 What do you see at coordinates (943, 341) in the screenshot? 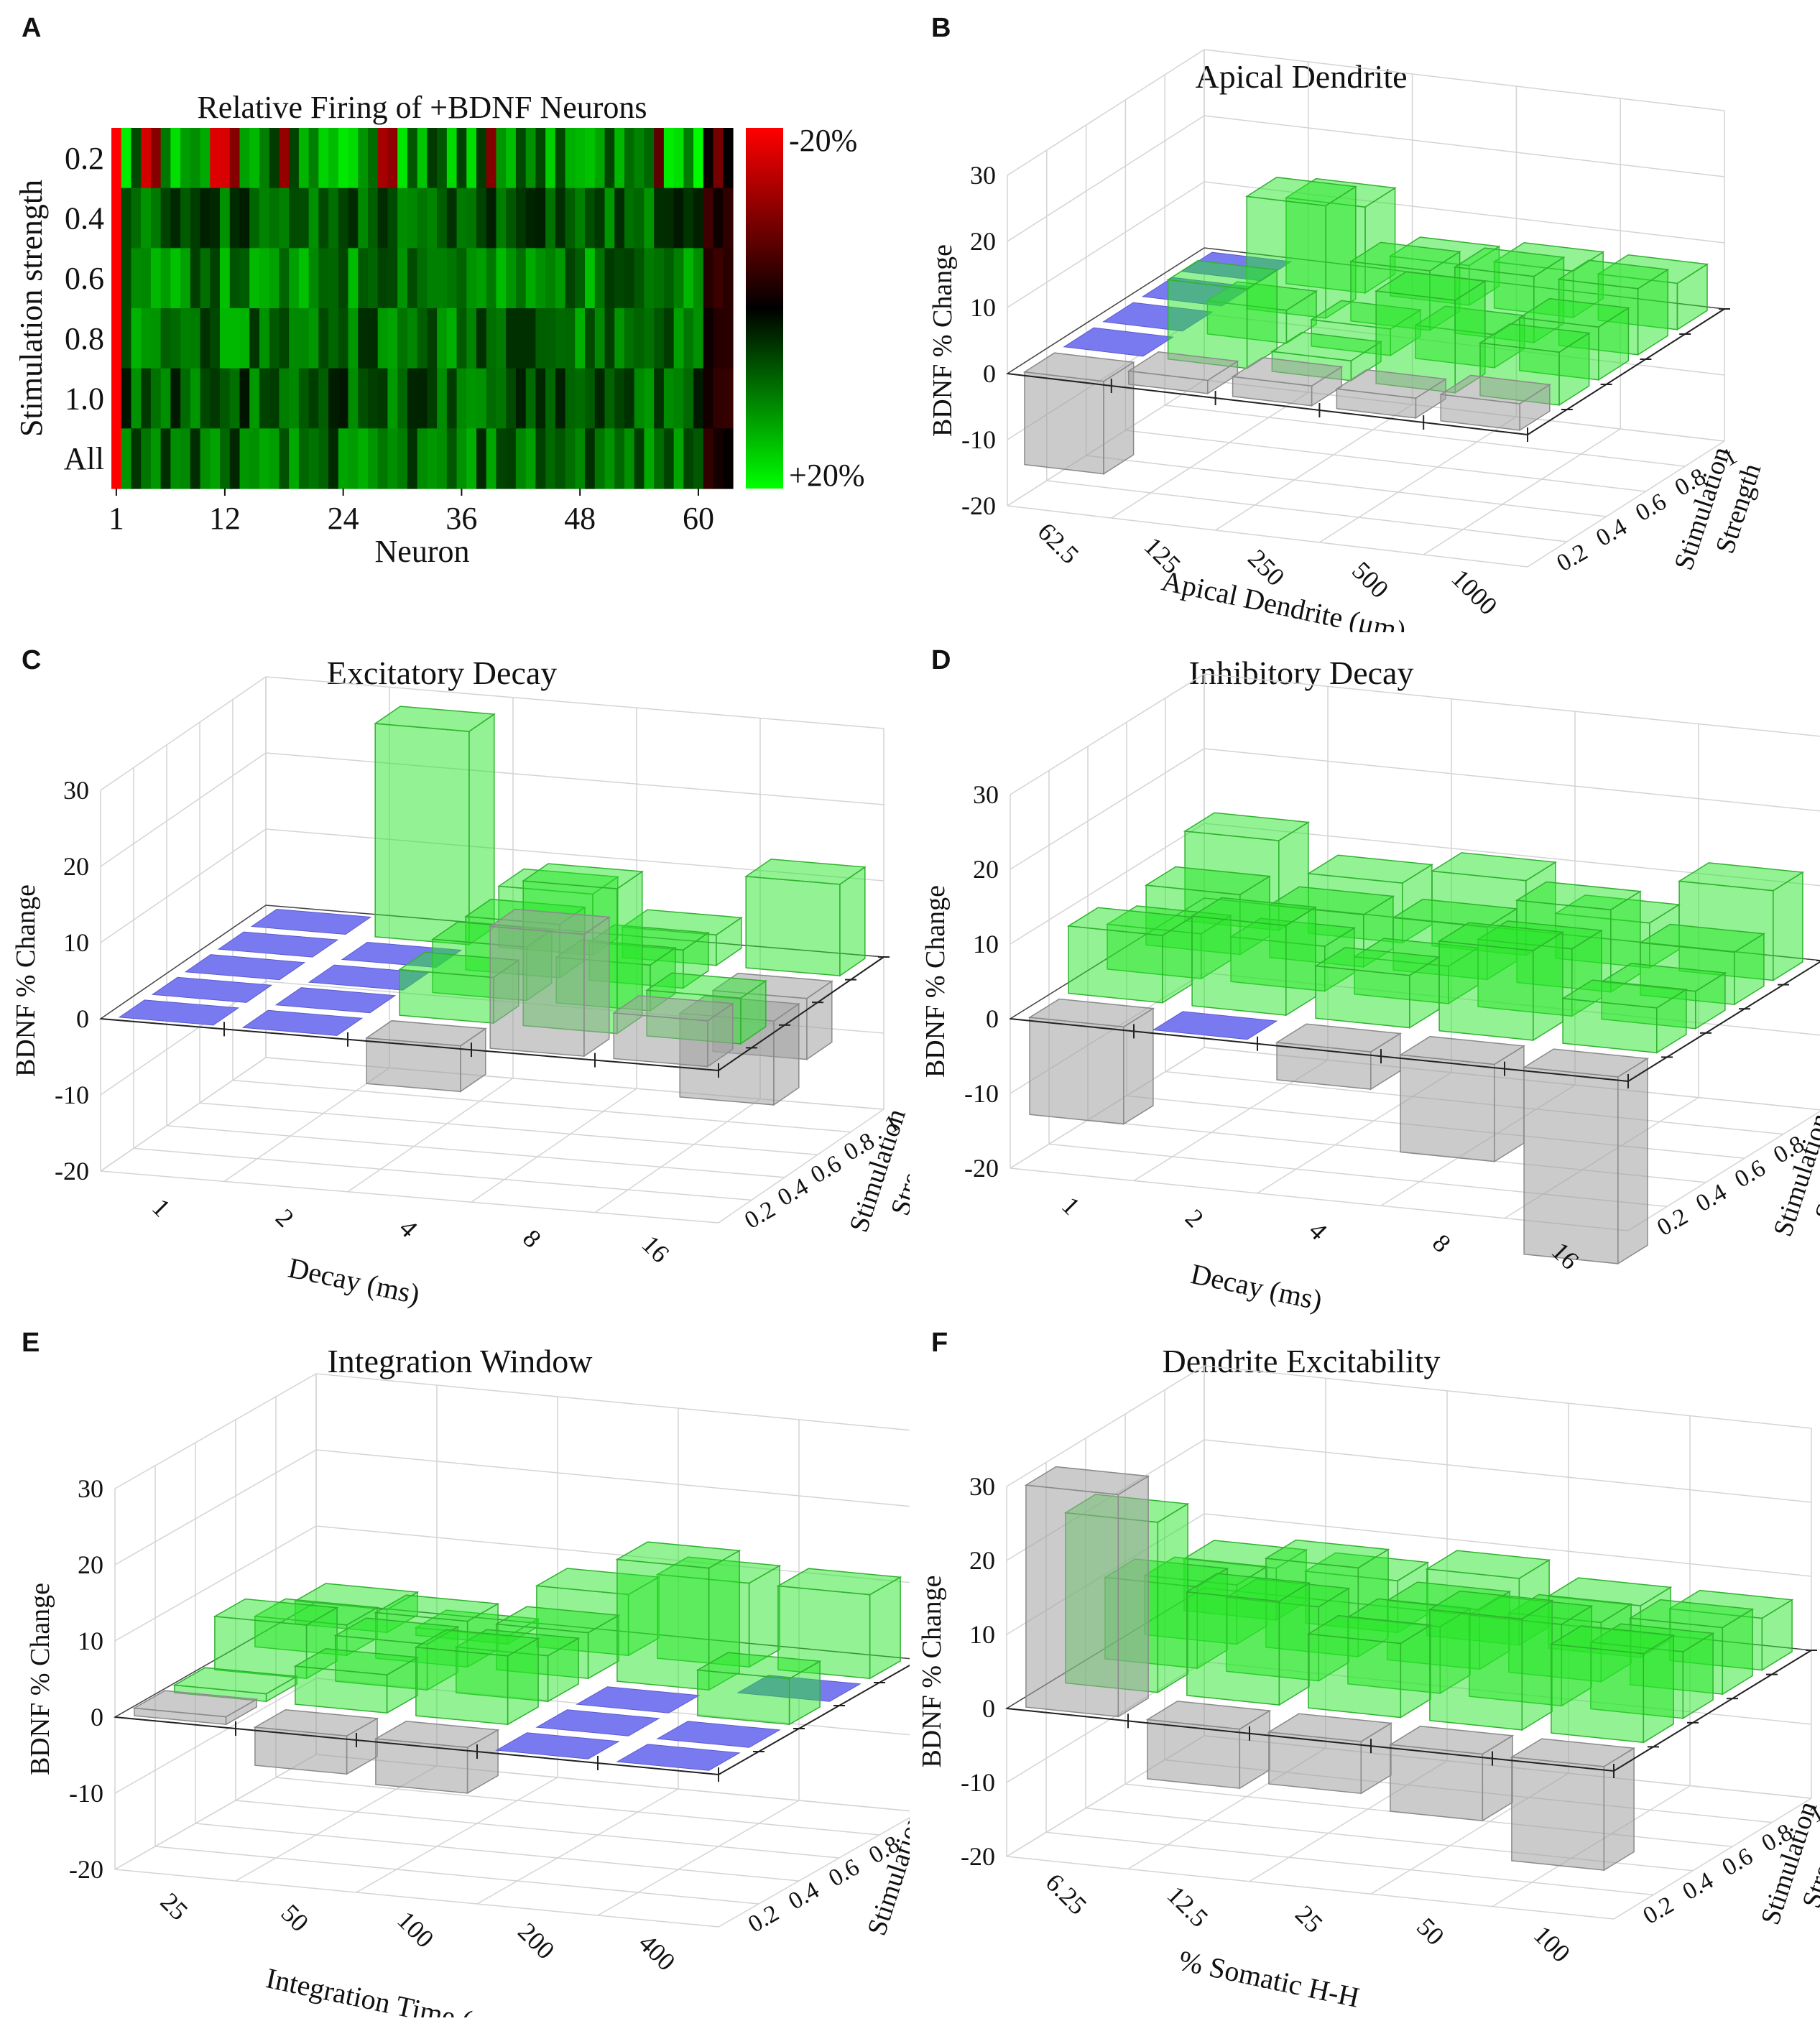
I see `y-axis-label: BDNF % Change` at bounding box center [943, 341].